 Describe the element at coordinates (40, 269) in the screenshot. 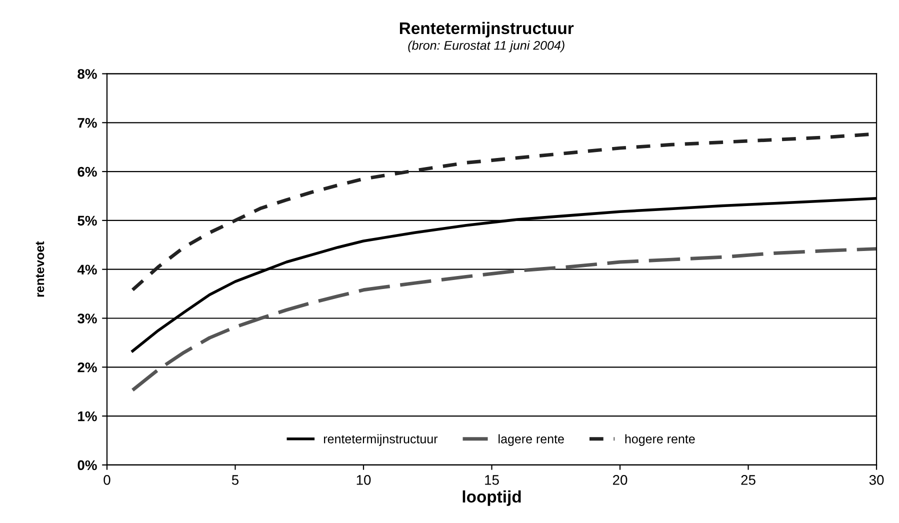

I see `y-axis-title: rentevoet` at that location.